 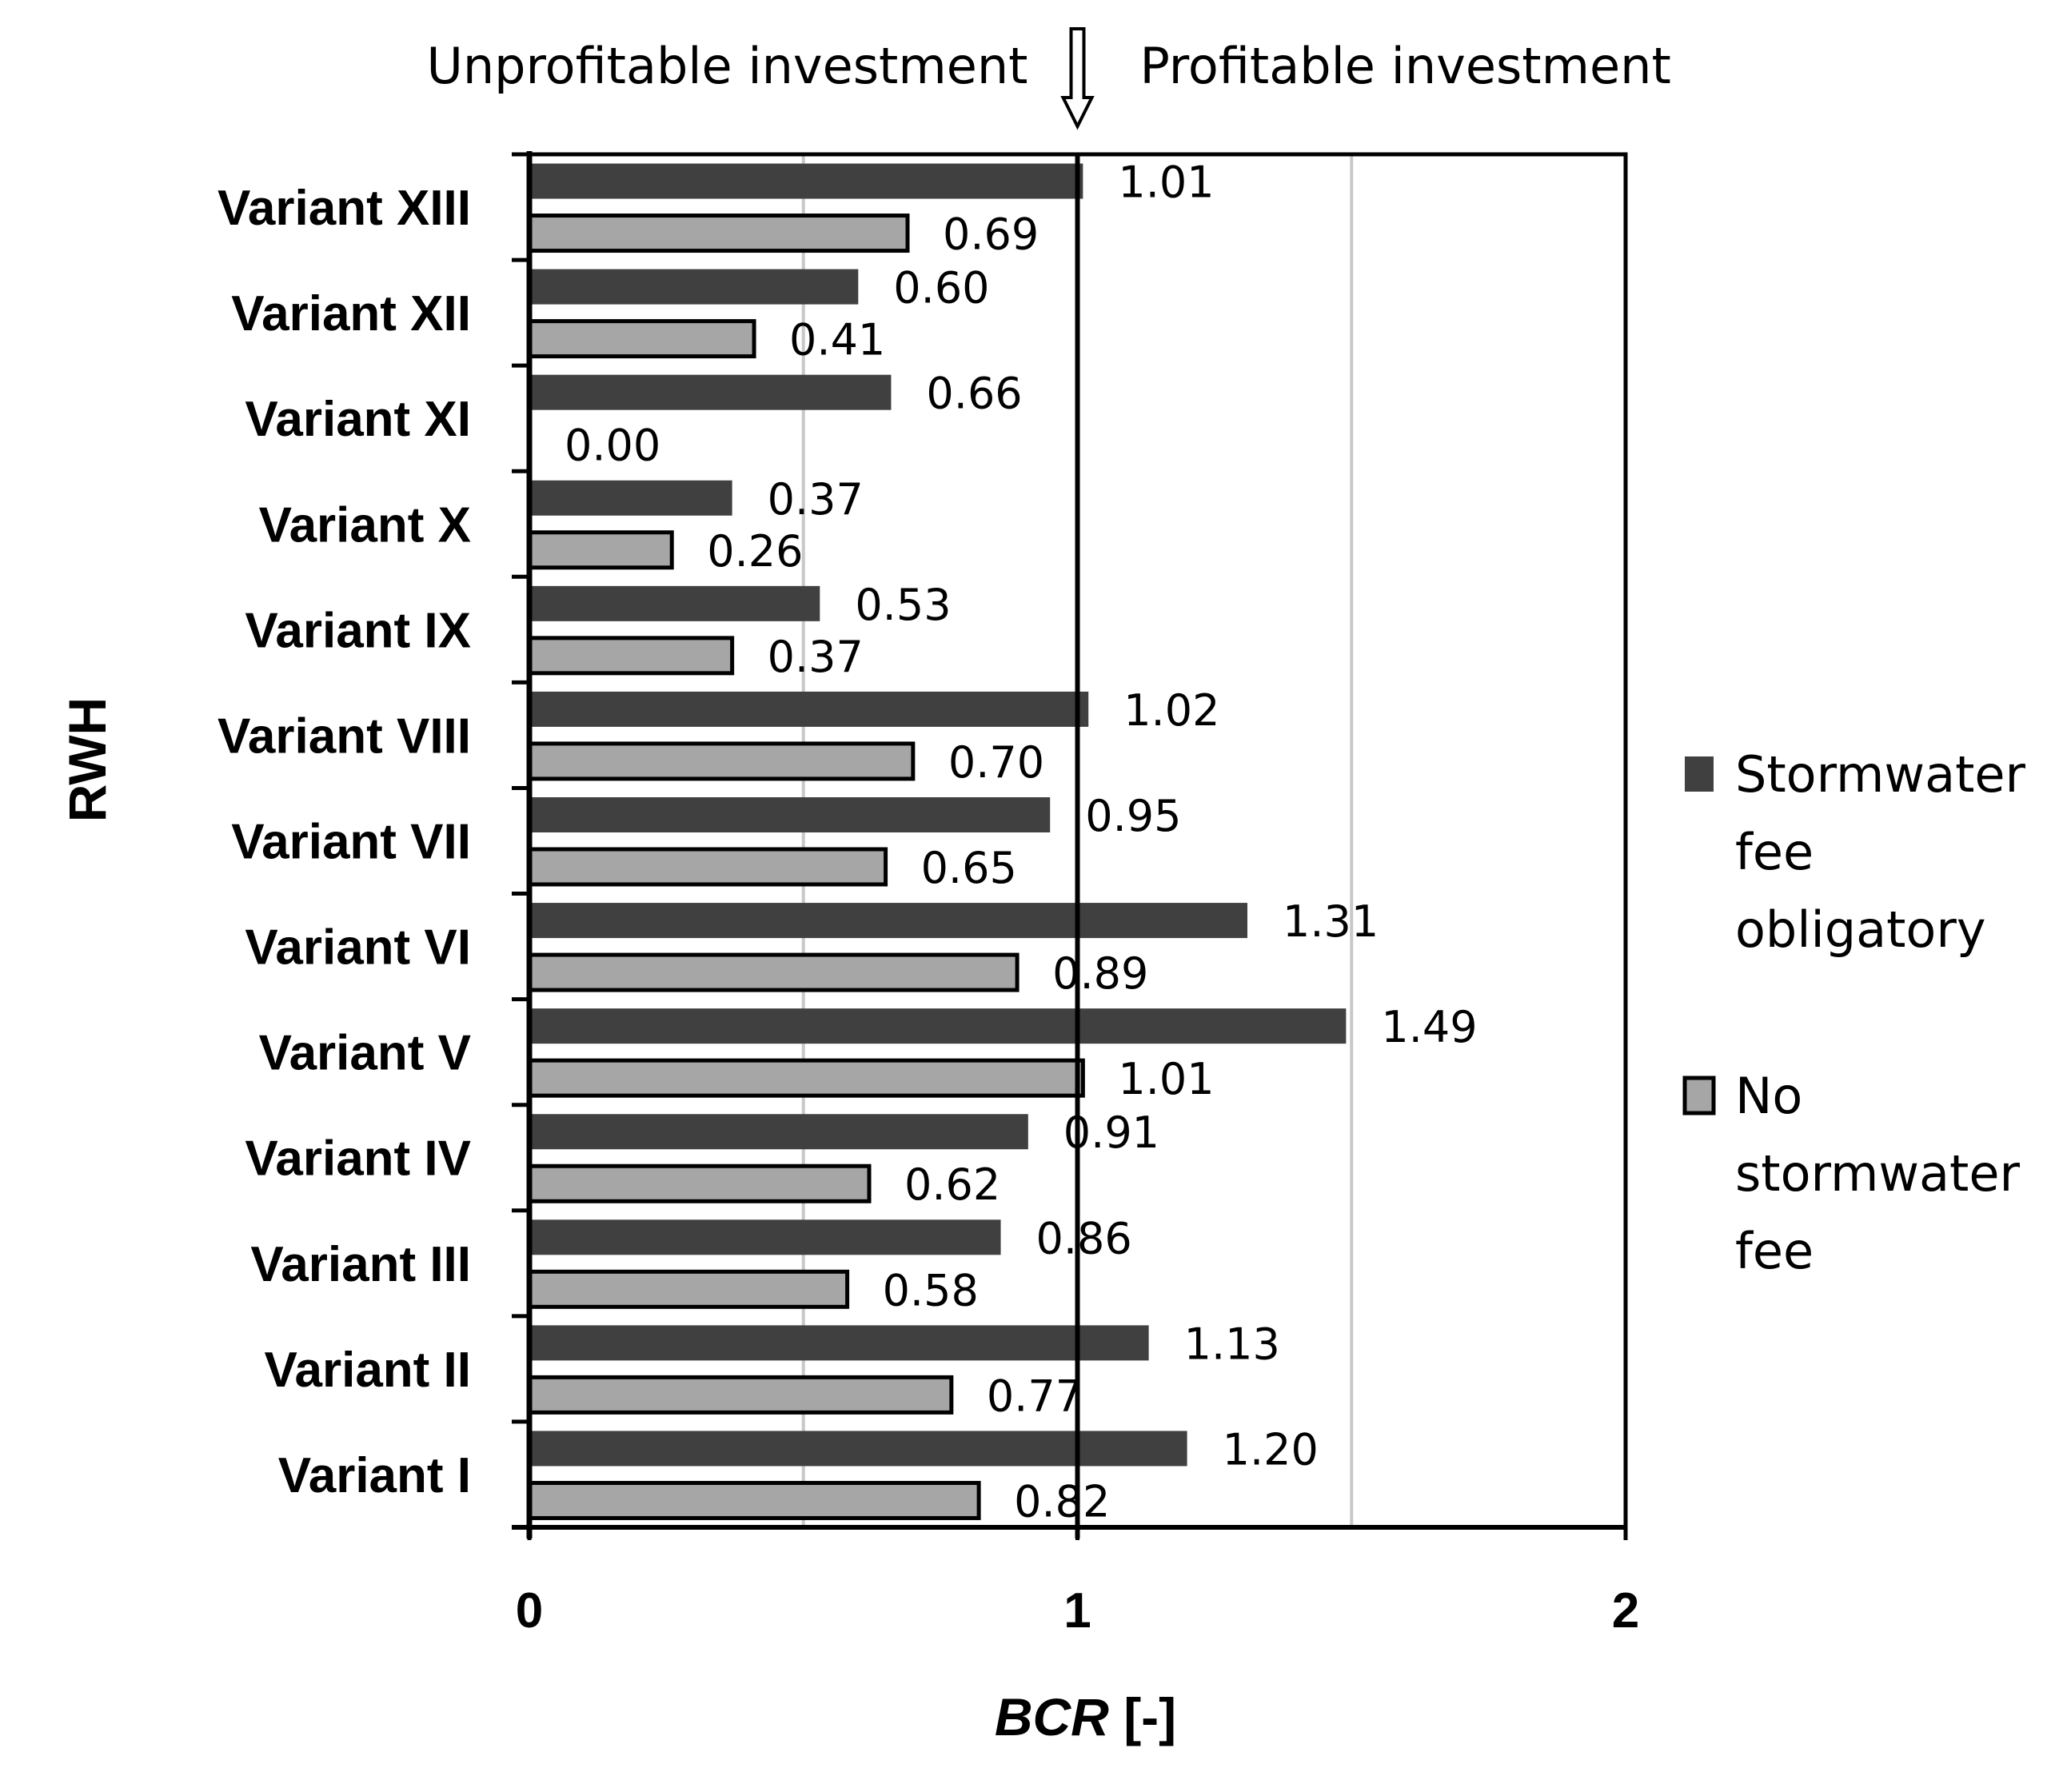 What do you see at coordinates (1171, 711) in the screenshot?
I see `data-label-fee-5: 1.02` at bounding box center [1171, 711].